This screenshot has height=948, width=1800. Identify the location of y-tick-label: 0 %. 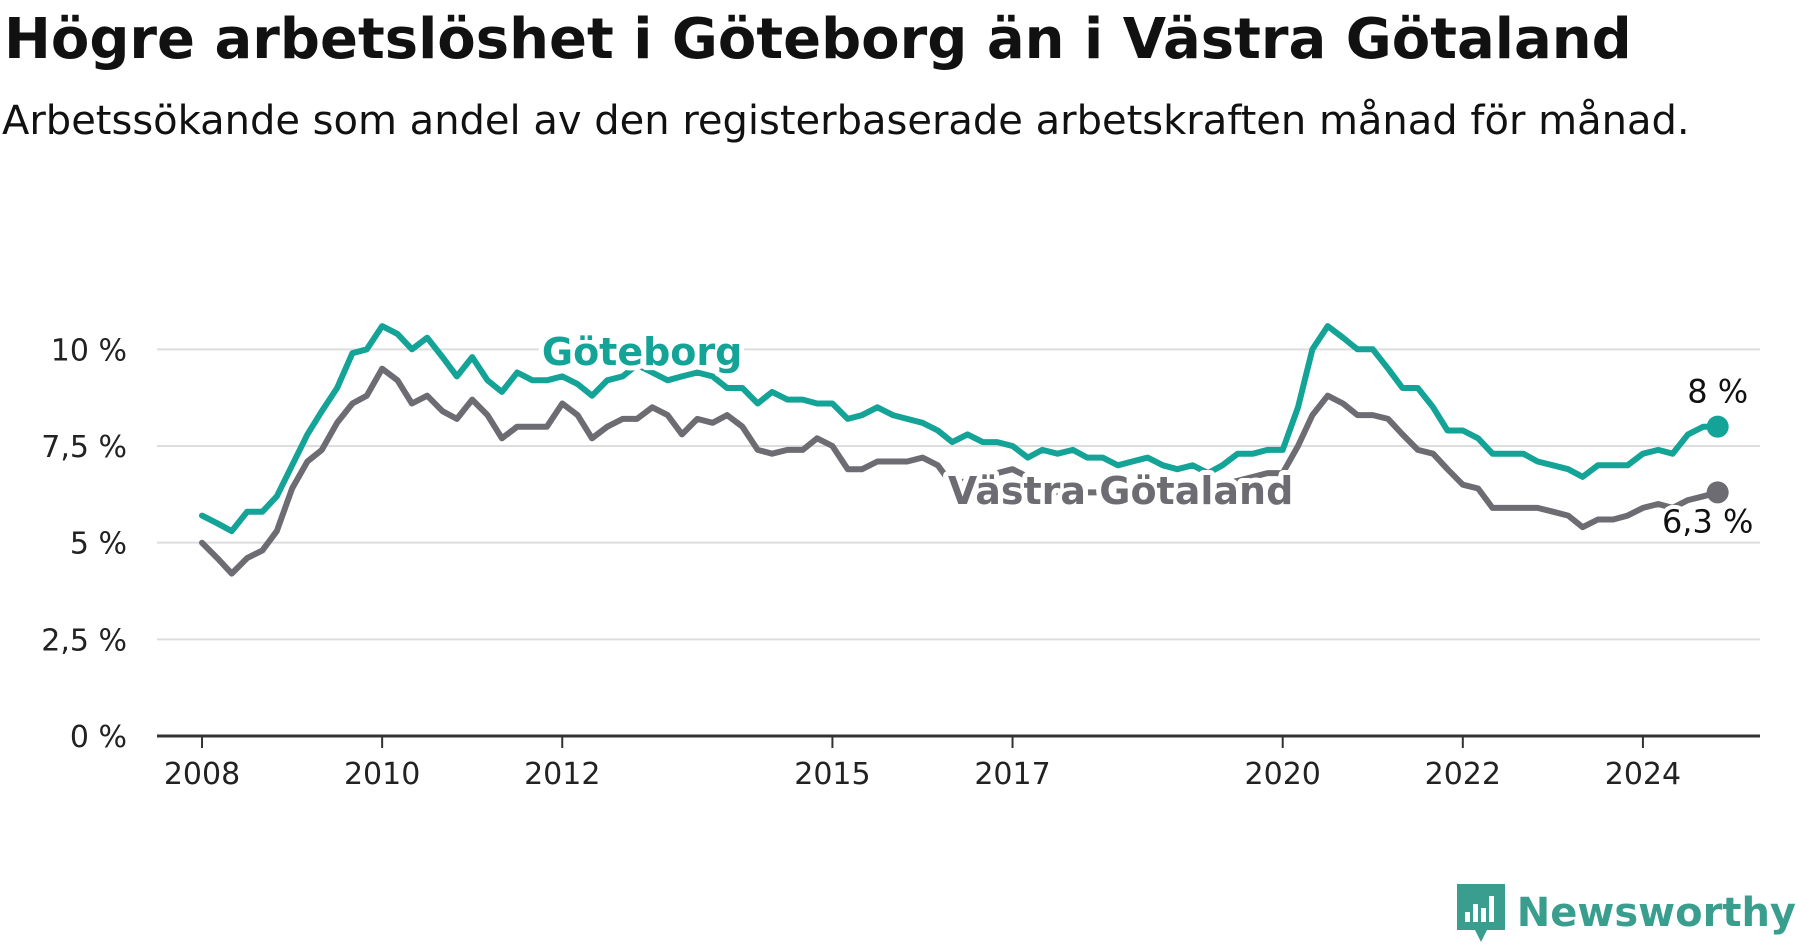
(98, 737).